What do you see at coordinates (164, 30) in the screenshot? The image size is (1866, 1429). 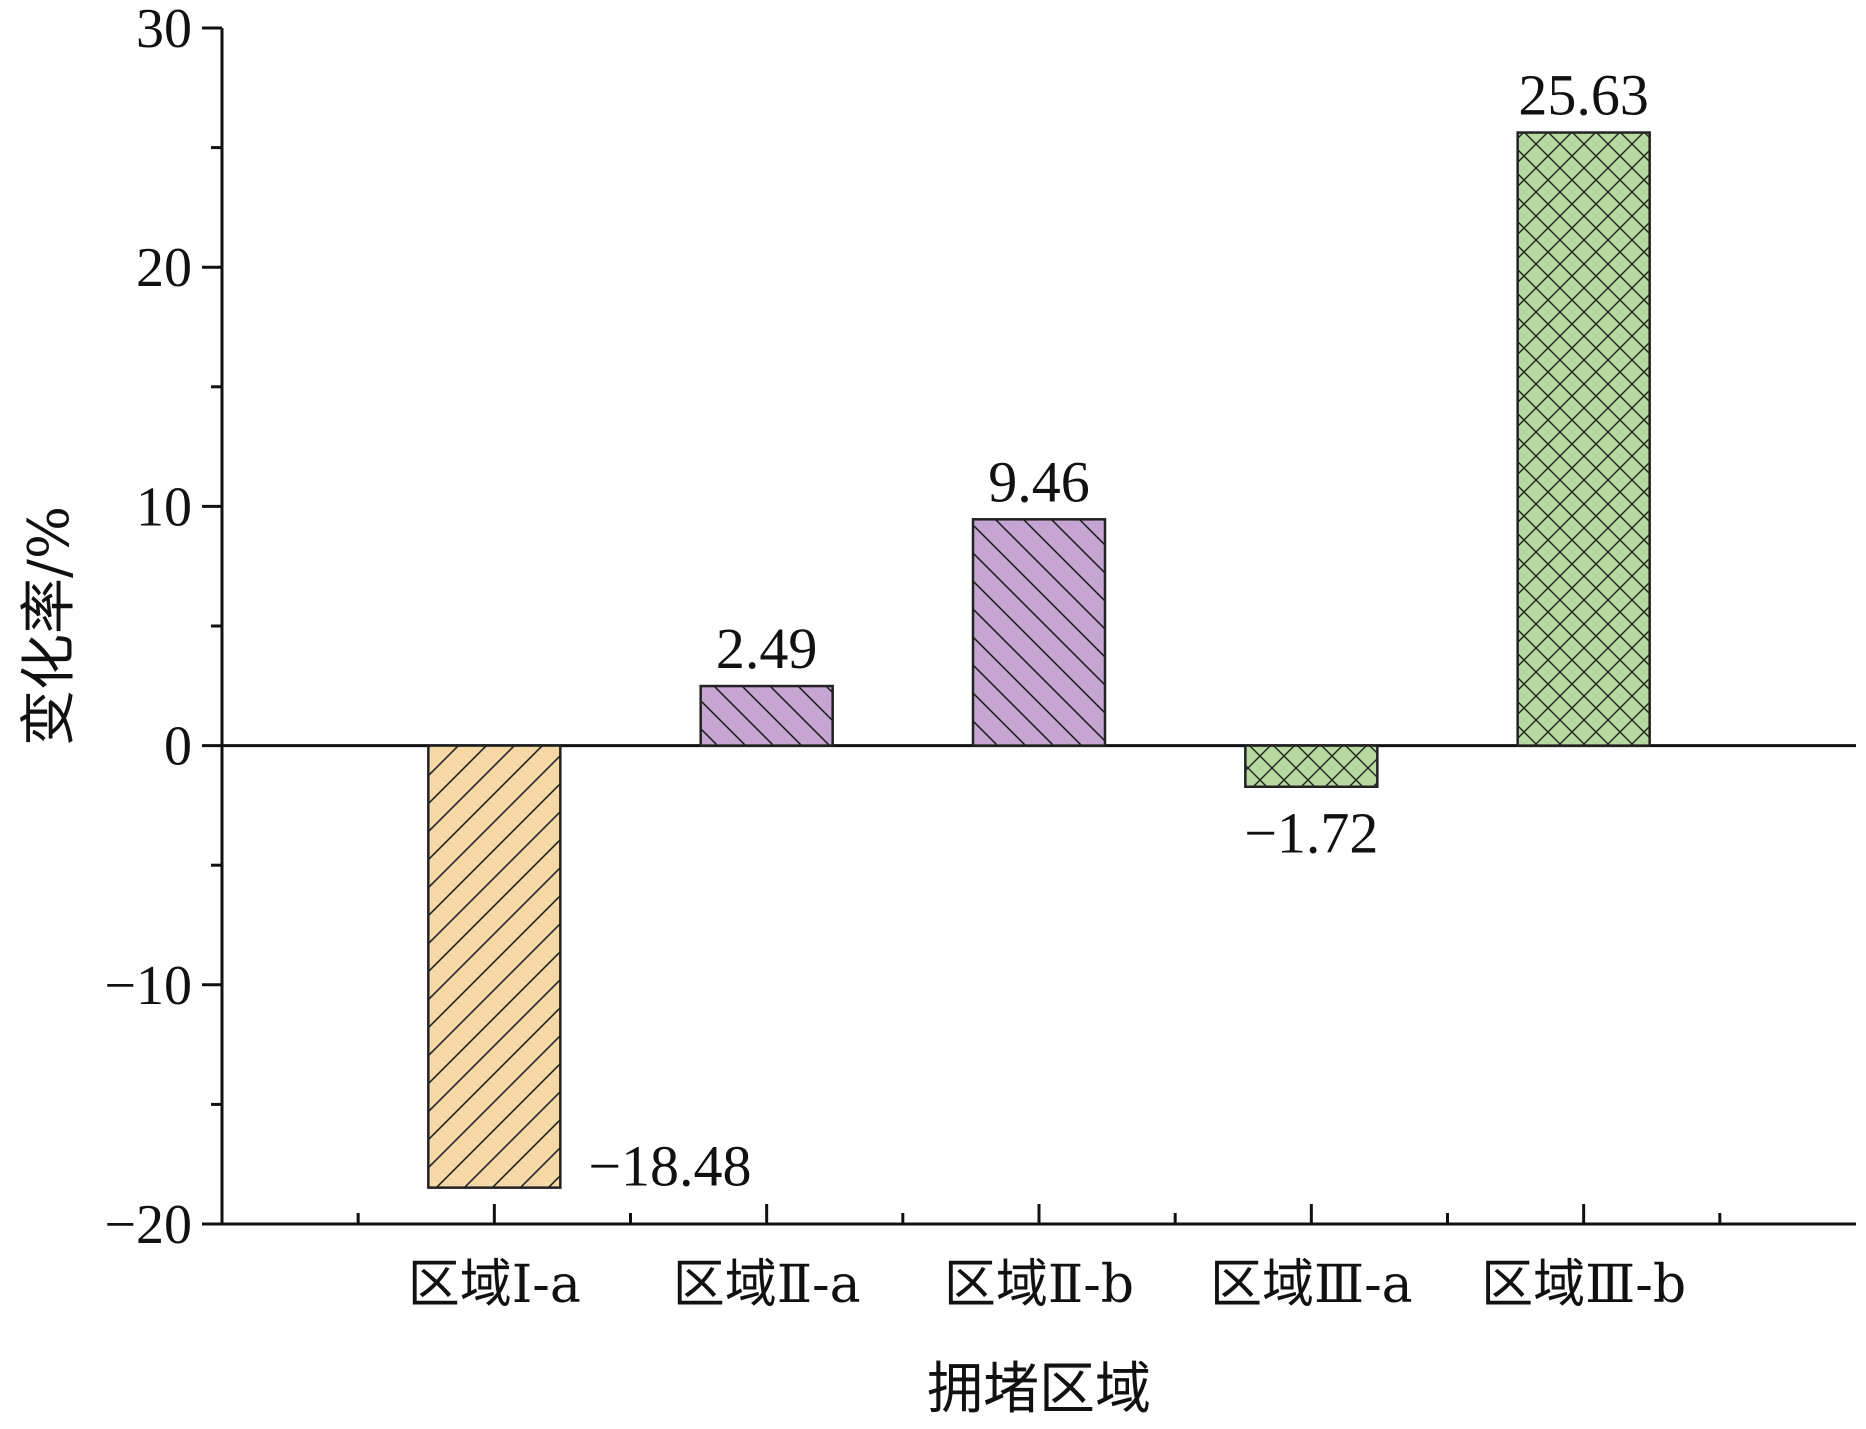 I see `y-tick-label: 30` at bounding box center [164, 30].